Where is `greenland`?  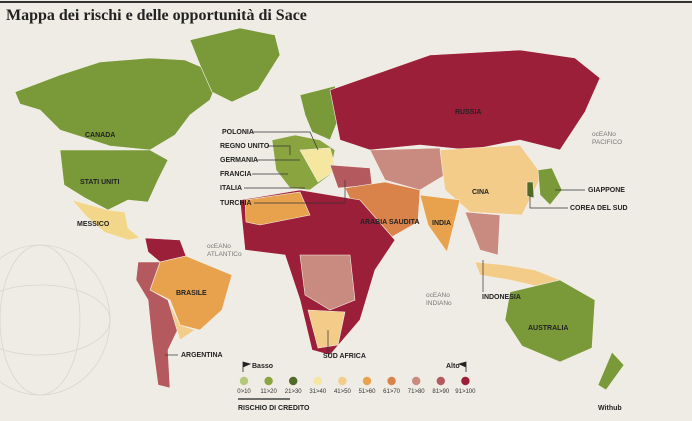
greenland is located at coordinates (235, 65).